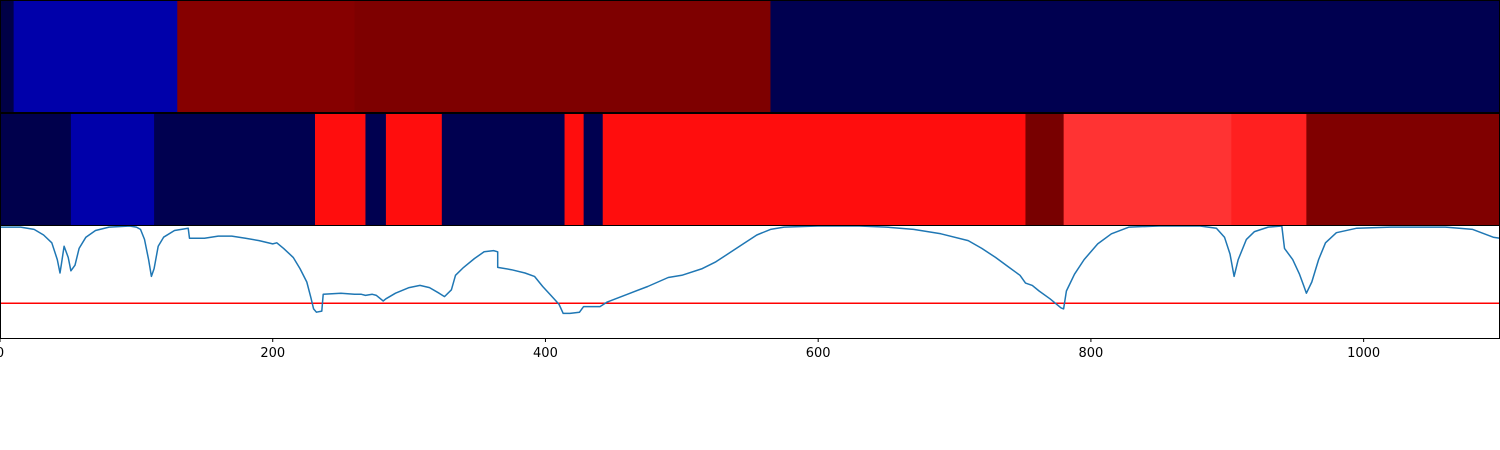  I want to click on x-tick-label: 1000, so click(1363, 353).